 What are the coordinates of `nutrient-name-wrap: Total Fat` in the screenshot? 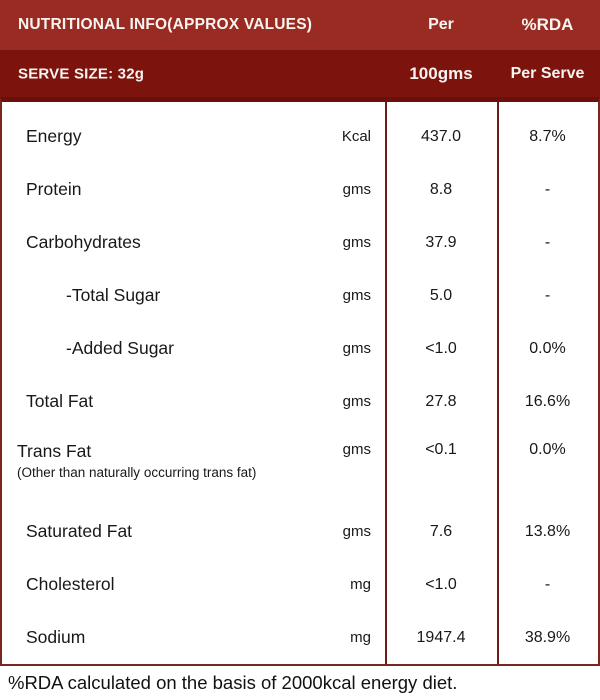 It's located at (59, 401).